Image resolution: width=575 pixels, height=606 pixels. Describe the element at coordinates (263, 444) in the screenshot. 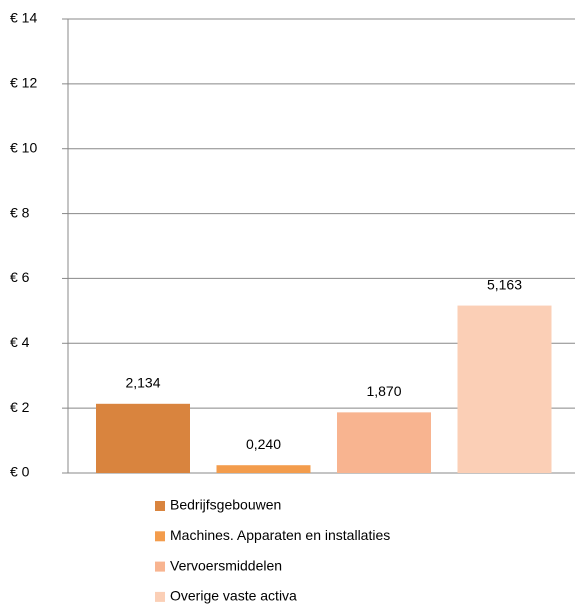

I see `data-label: 0,240` at that location.